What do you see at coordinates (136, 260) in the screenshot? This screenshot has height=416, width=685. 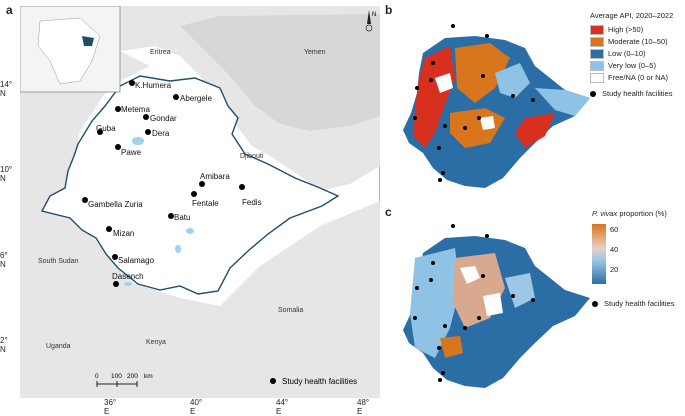 I see `site-salamago: Salamago` at bounding box center [136, 260].